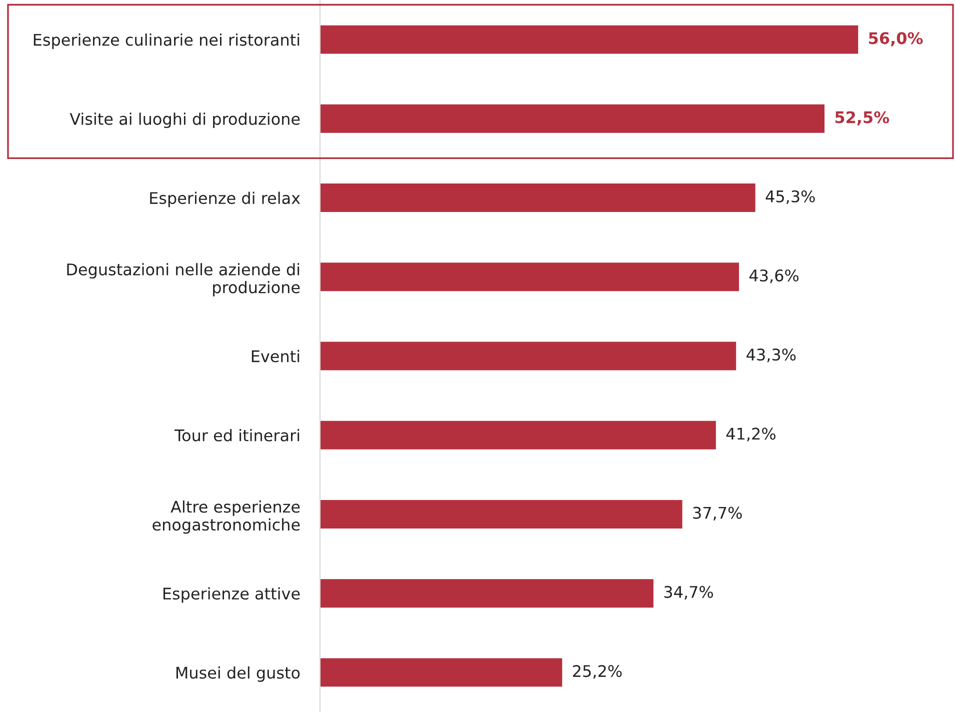  What do you see at coordinates (751, 435) in the screenshot?
I see `data-label: 41,2%` at bounding box center [751, 435].